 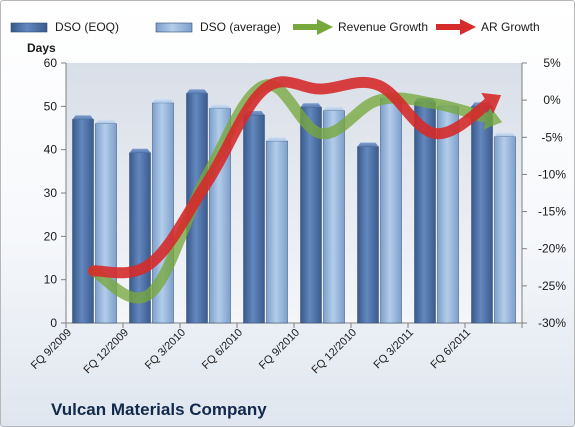 What do you see at coordinates (107, 352) in the screenshot?
I see `x-tick-label: FQ 12/2009` at bounding box center [107, 352].